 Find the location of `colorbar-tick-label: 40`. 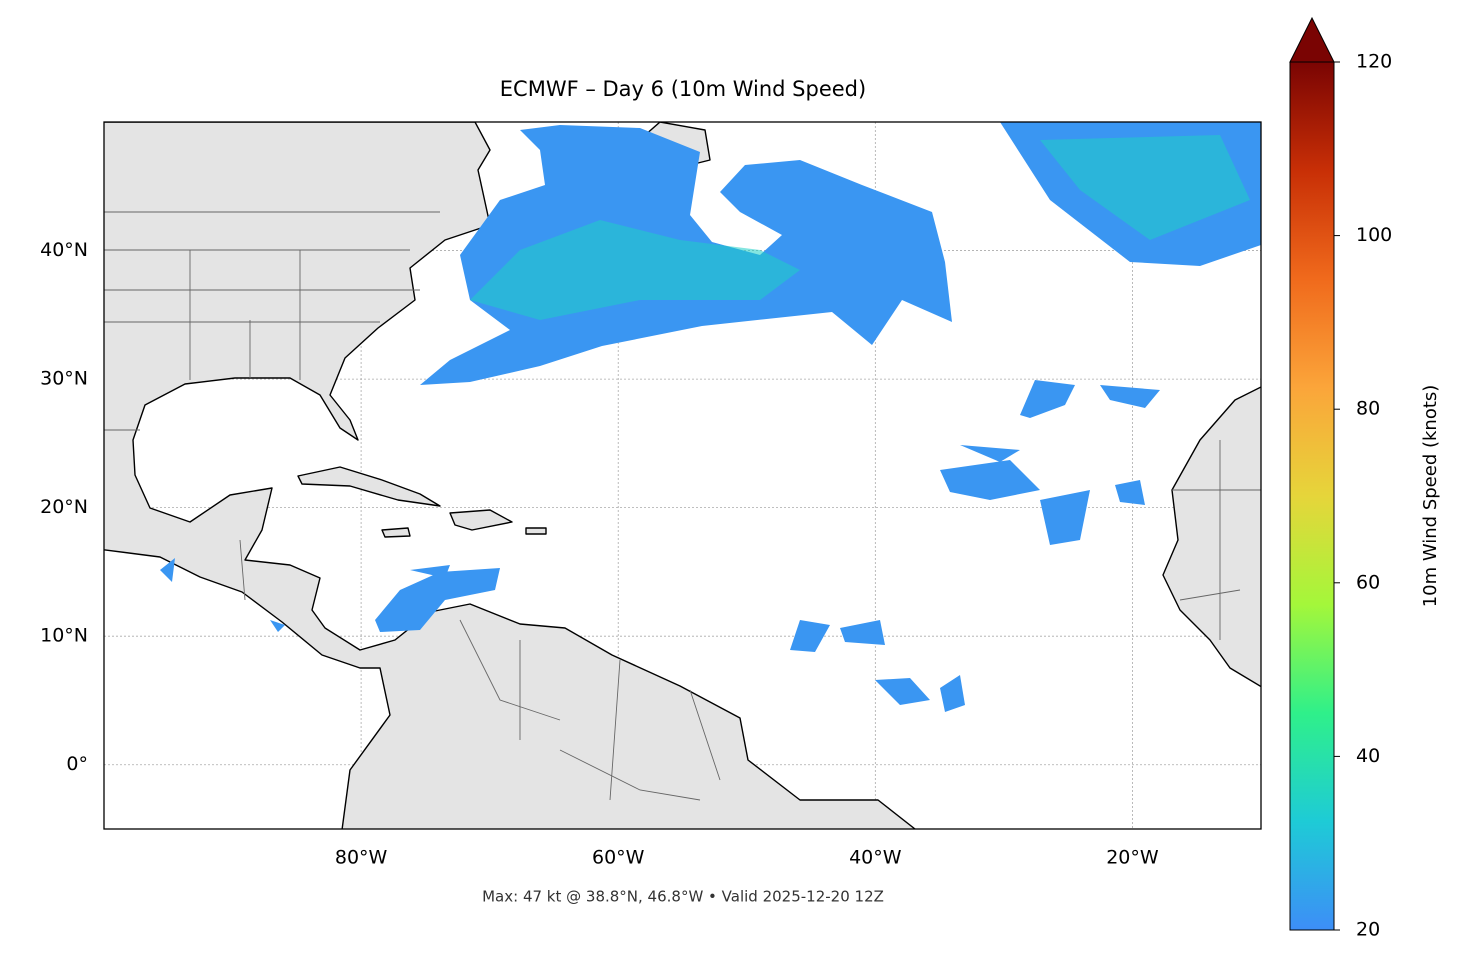

colorbar-tick-label: 40 is located at coordinates (1368, 756).